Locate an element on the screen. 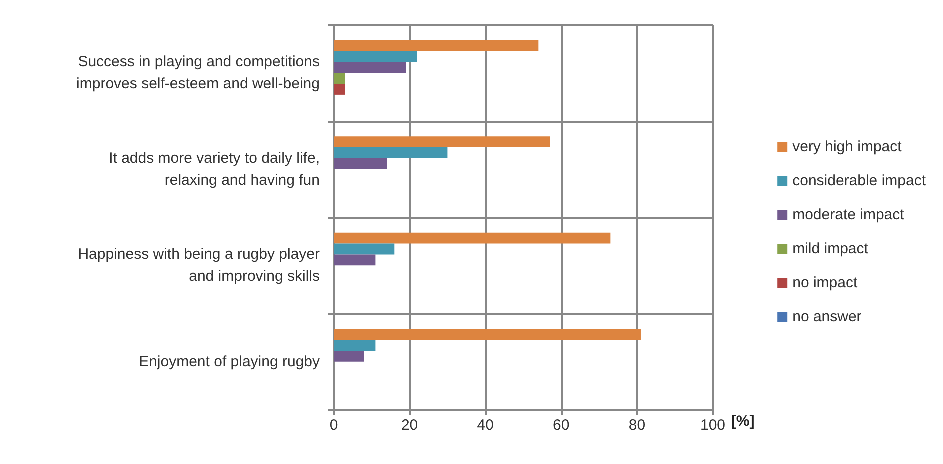  x-tick-label: 60 is located at coordinates (561, 425).